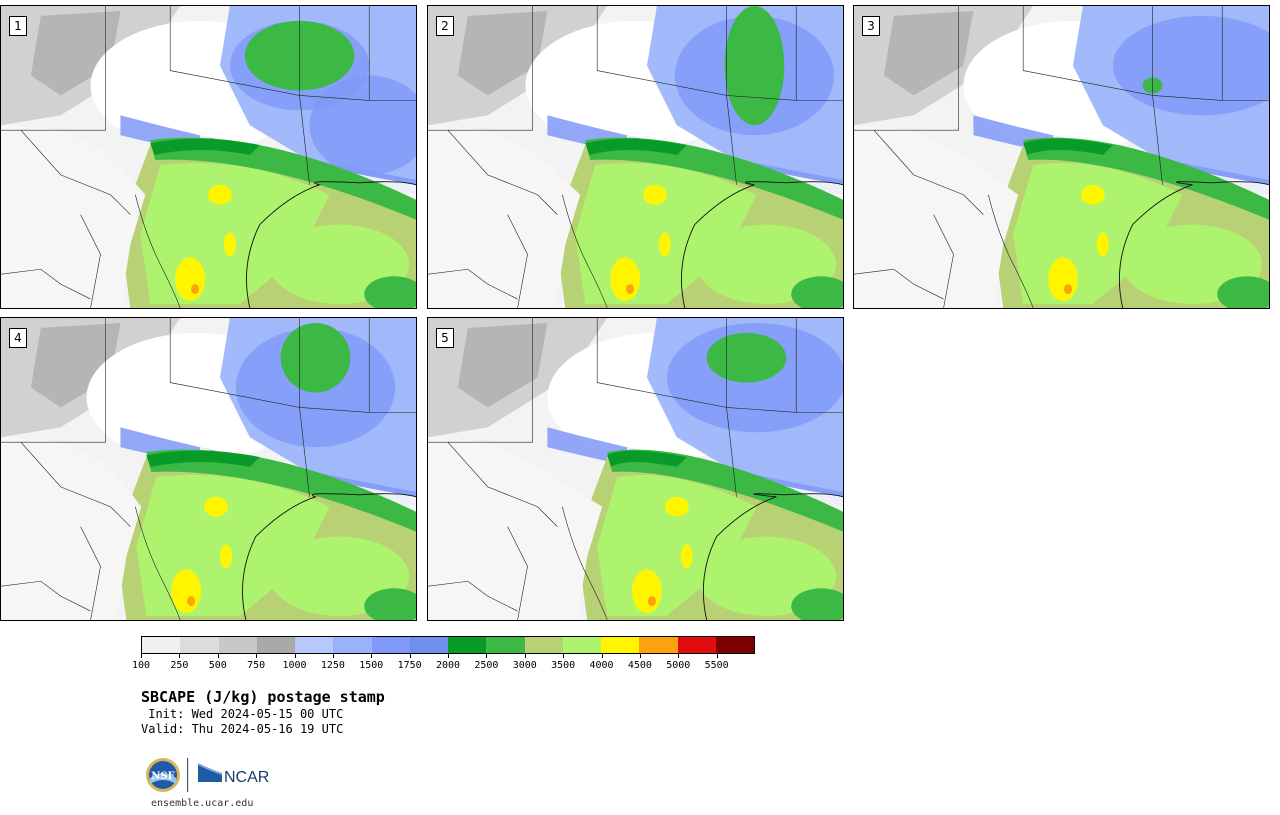 The height and width of the screenshot is (815, 1280). What do you see at coordinates (179, 665) in the screenshot?
I see `colorbar-tick-label: 250` at bounding box center [179, 665].